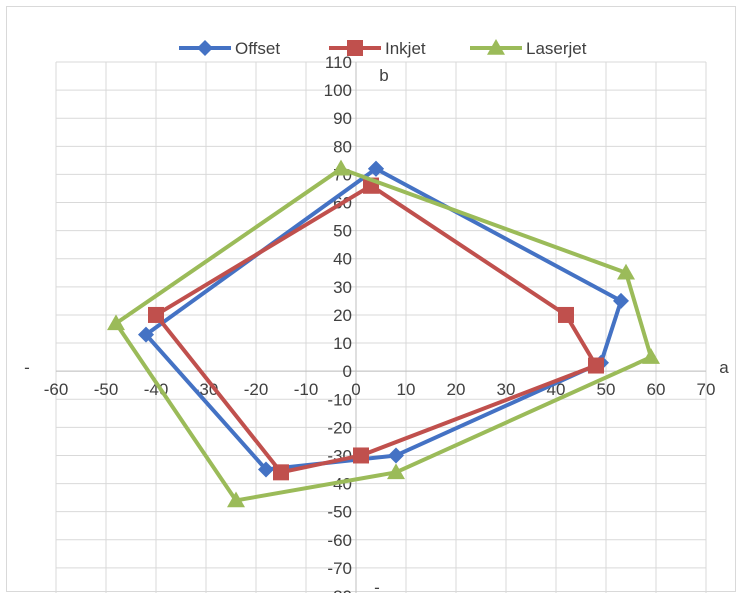  I want to click on y-tick-label: 100, so click(338, 90).